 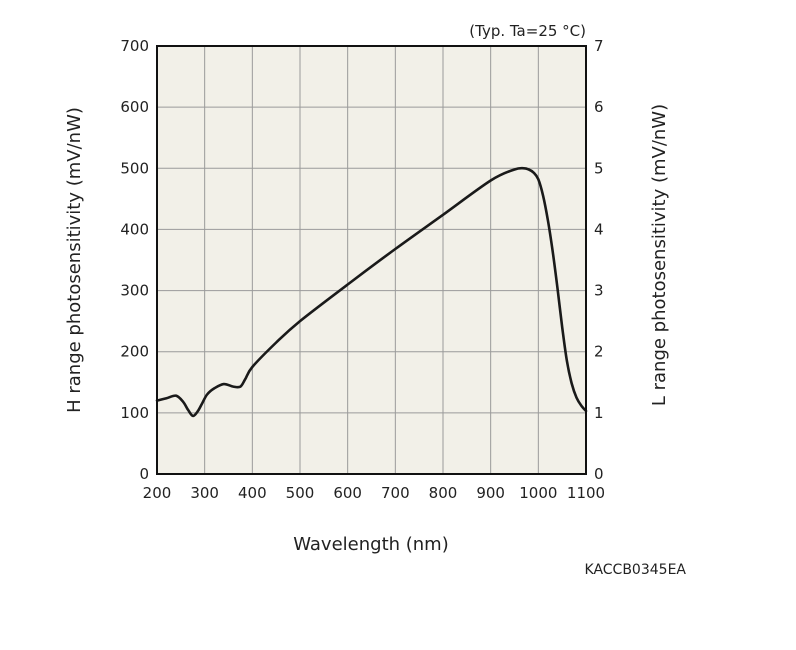 I want to click on y-right-tick-label: 5, so click(x=599, y=168).